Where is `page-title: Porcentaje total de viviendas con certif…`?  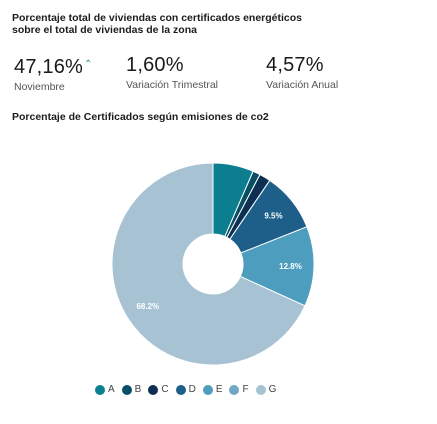 page-title: Porcentaje total de viviendas con certif… is located at coordinates (157, 24).